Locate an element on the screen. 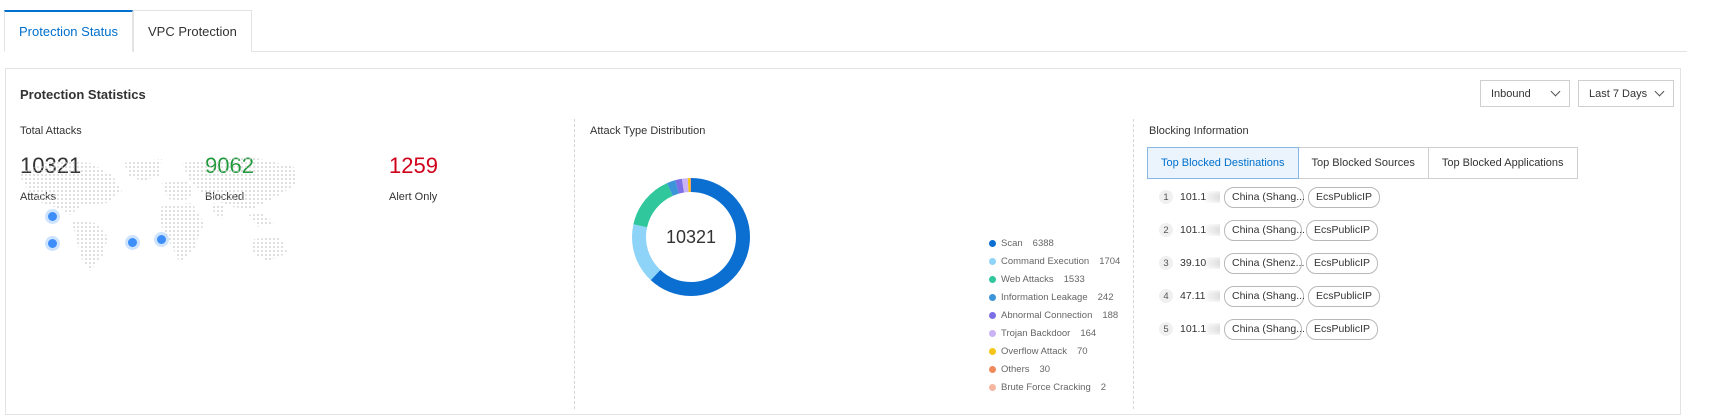  direction-select: Inbound is located at coordinates (1525, 93).